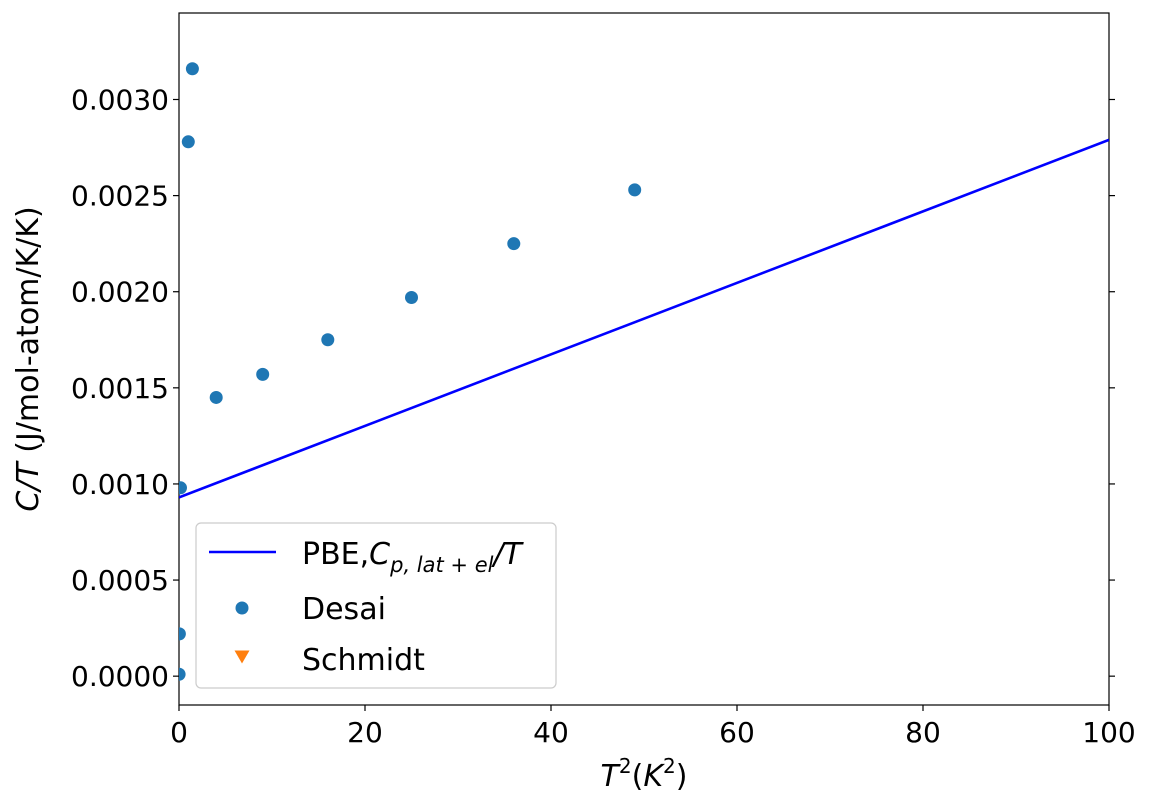 This screenshot has height=807, width=1151. I want to click on x-axis-ticks: 0 20 40 60 80 100, so click(653, 727).